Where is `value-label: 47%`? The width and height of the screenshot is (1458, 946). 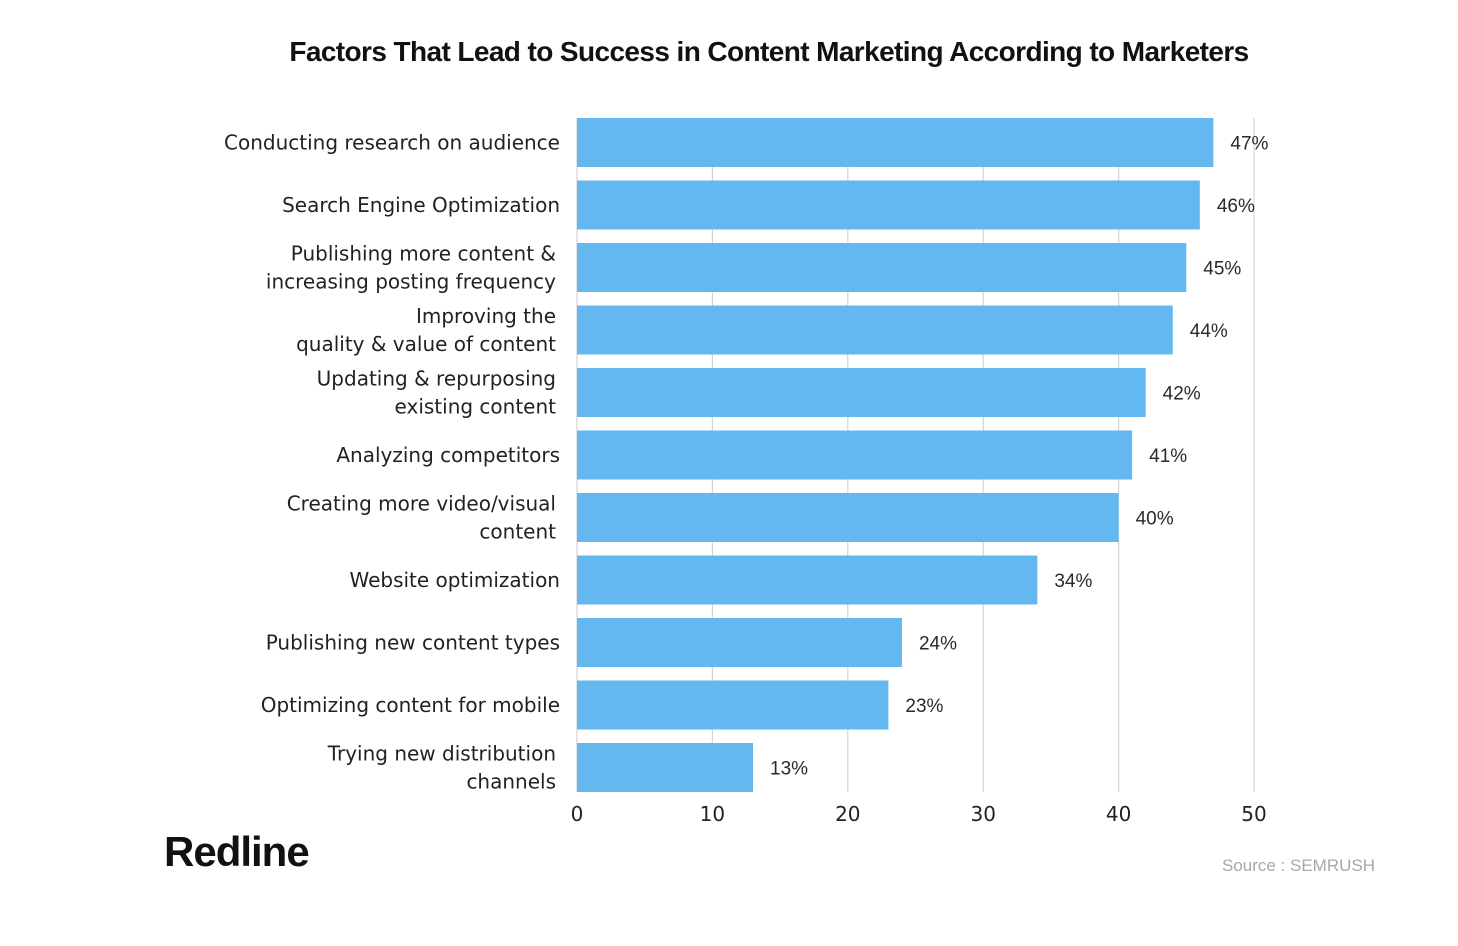
value-label: 47% is located at coordinates (1249, 144).